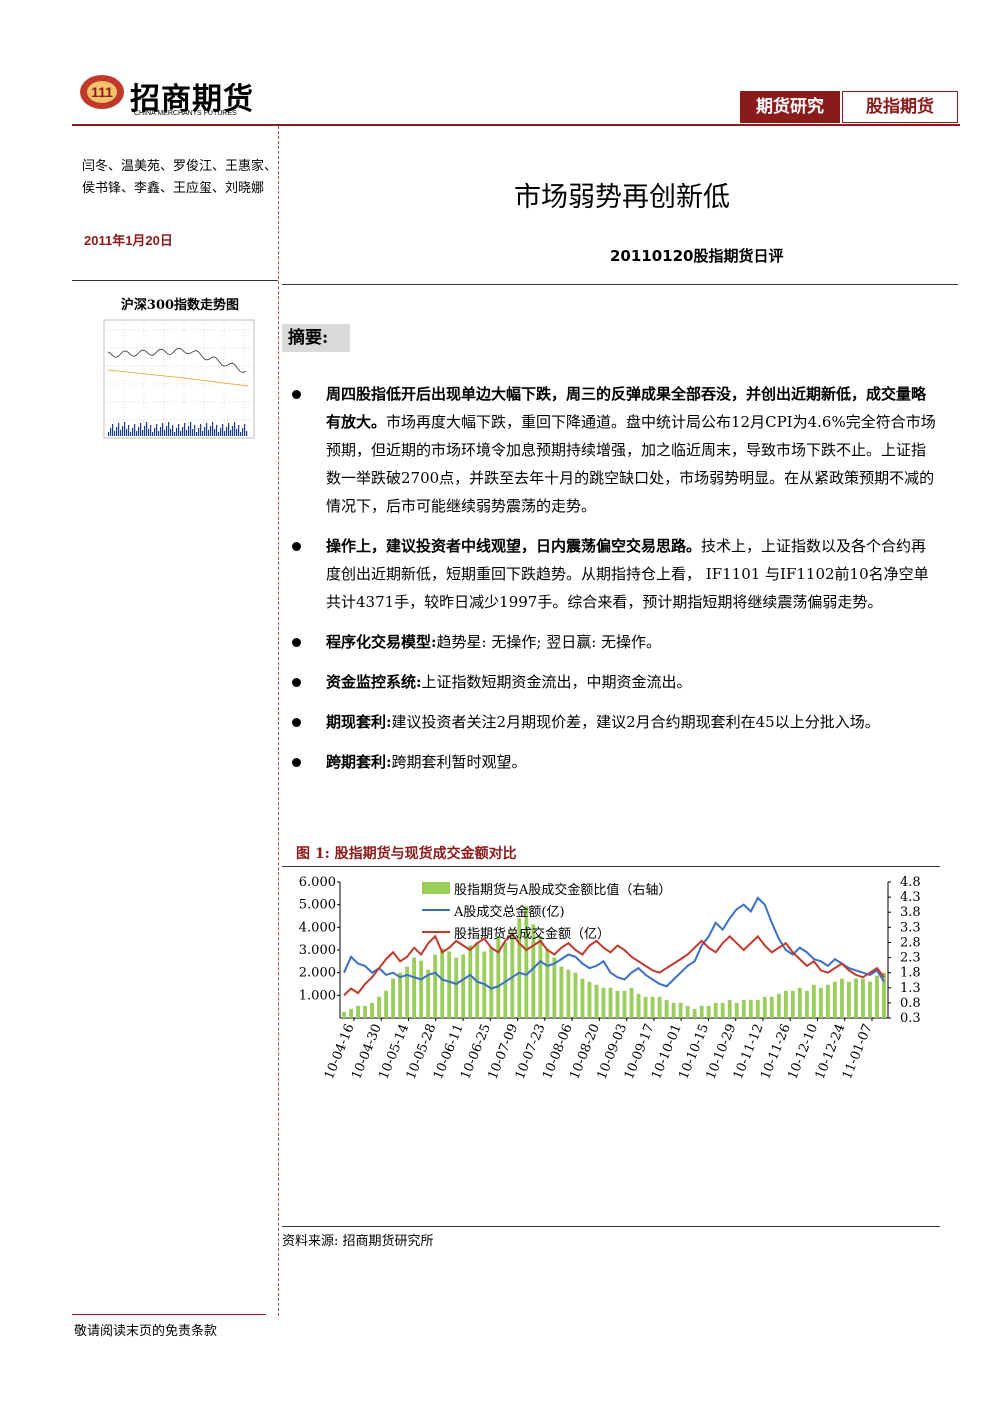  What do you see at coordinates (910, 882) in the screenshot?
I see `y-right-tick-label: 4.8` at bounding box center [910, 882].